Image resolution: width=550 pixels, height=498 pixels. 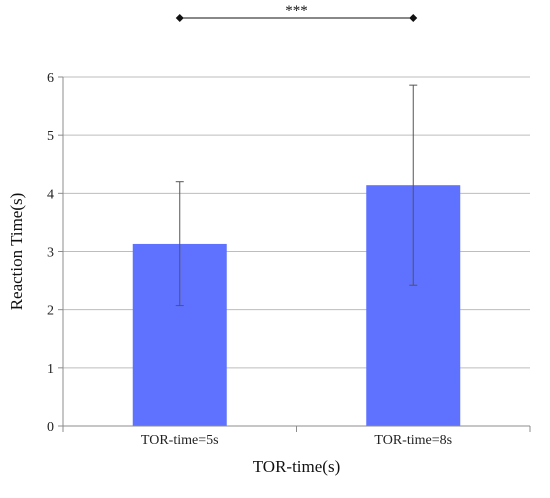 I want to click on y-tick-label: 2, so click(x=50, y=311).